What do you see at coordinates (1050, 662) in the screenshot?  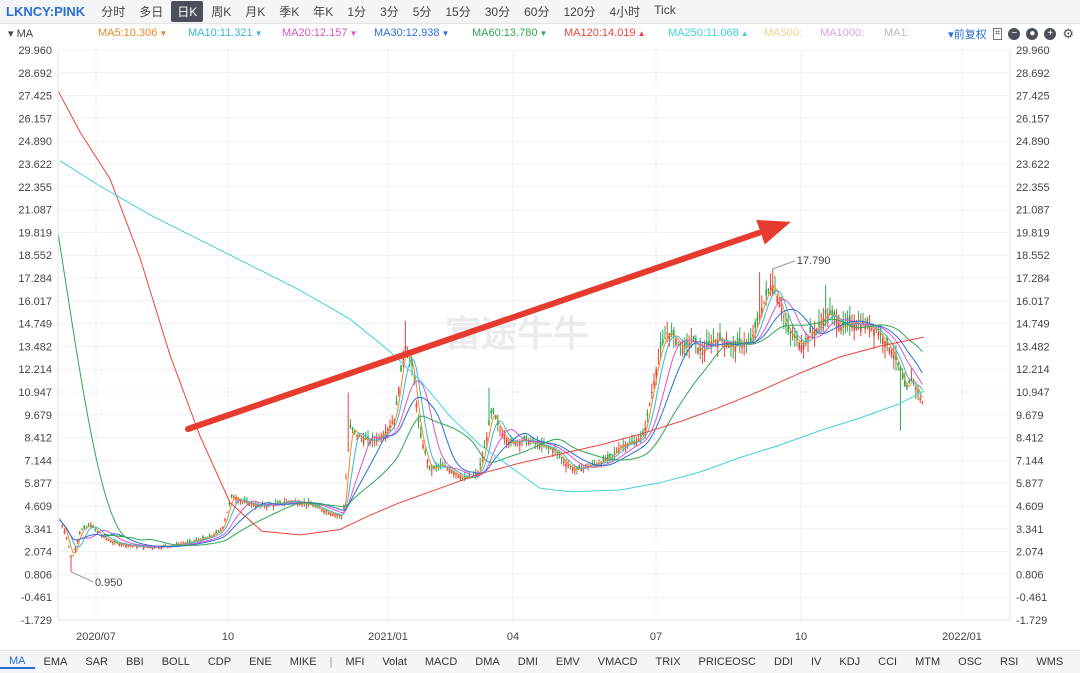 I see `indicator-tab: WMS` at bounding box center [1050, 662].